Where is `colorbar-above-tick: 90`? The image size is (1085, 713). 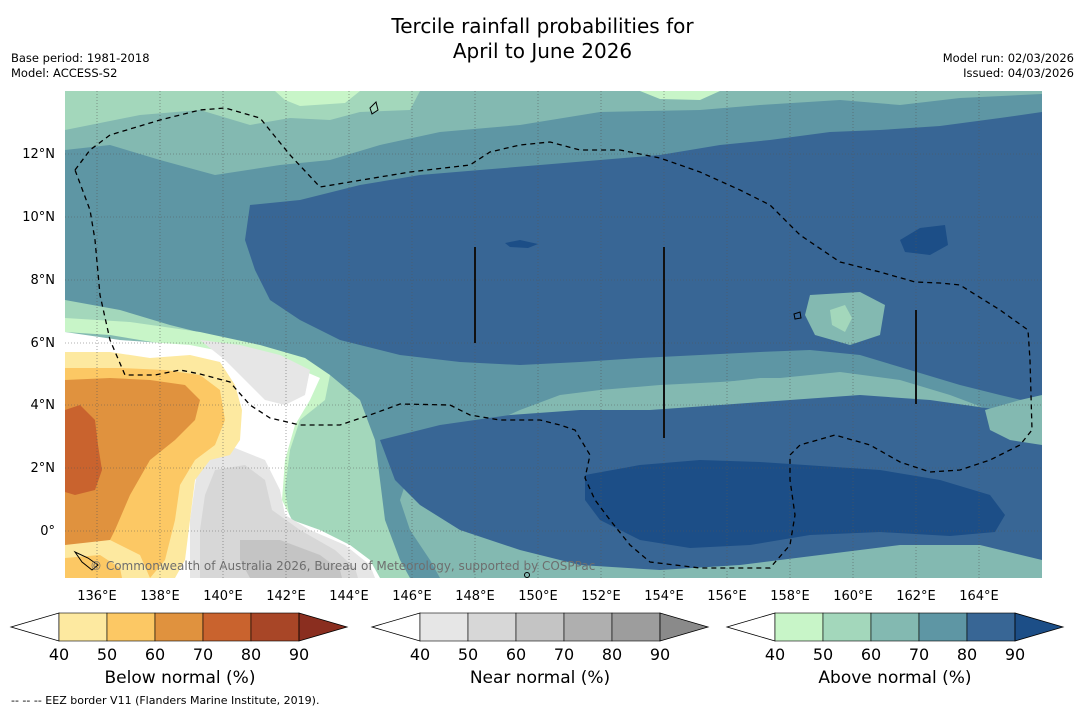 colorbar-above-tick: 90 is located at coordinates (1015, 654).